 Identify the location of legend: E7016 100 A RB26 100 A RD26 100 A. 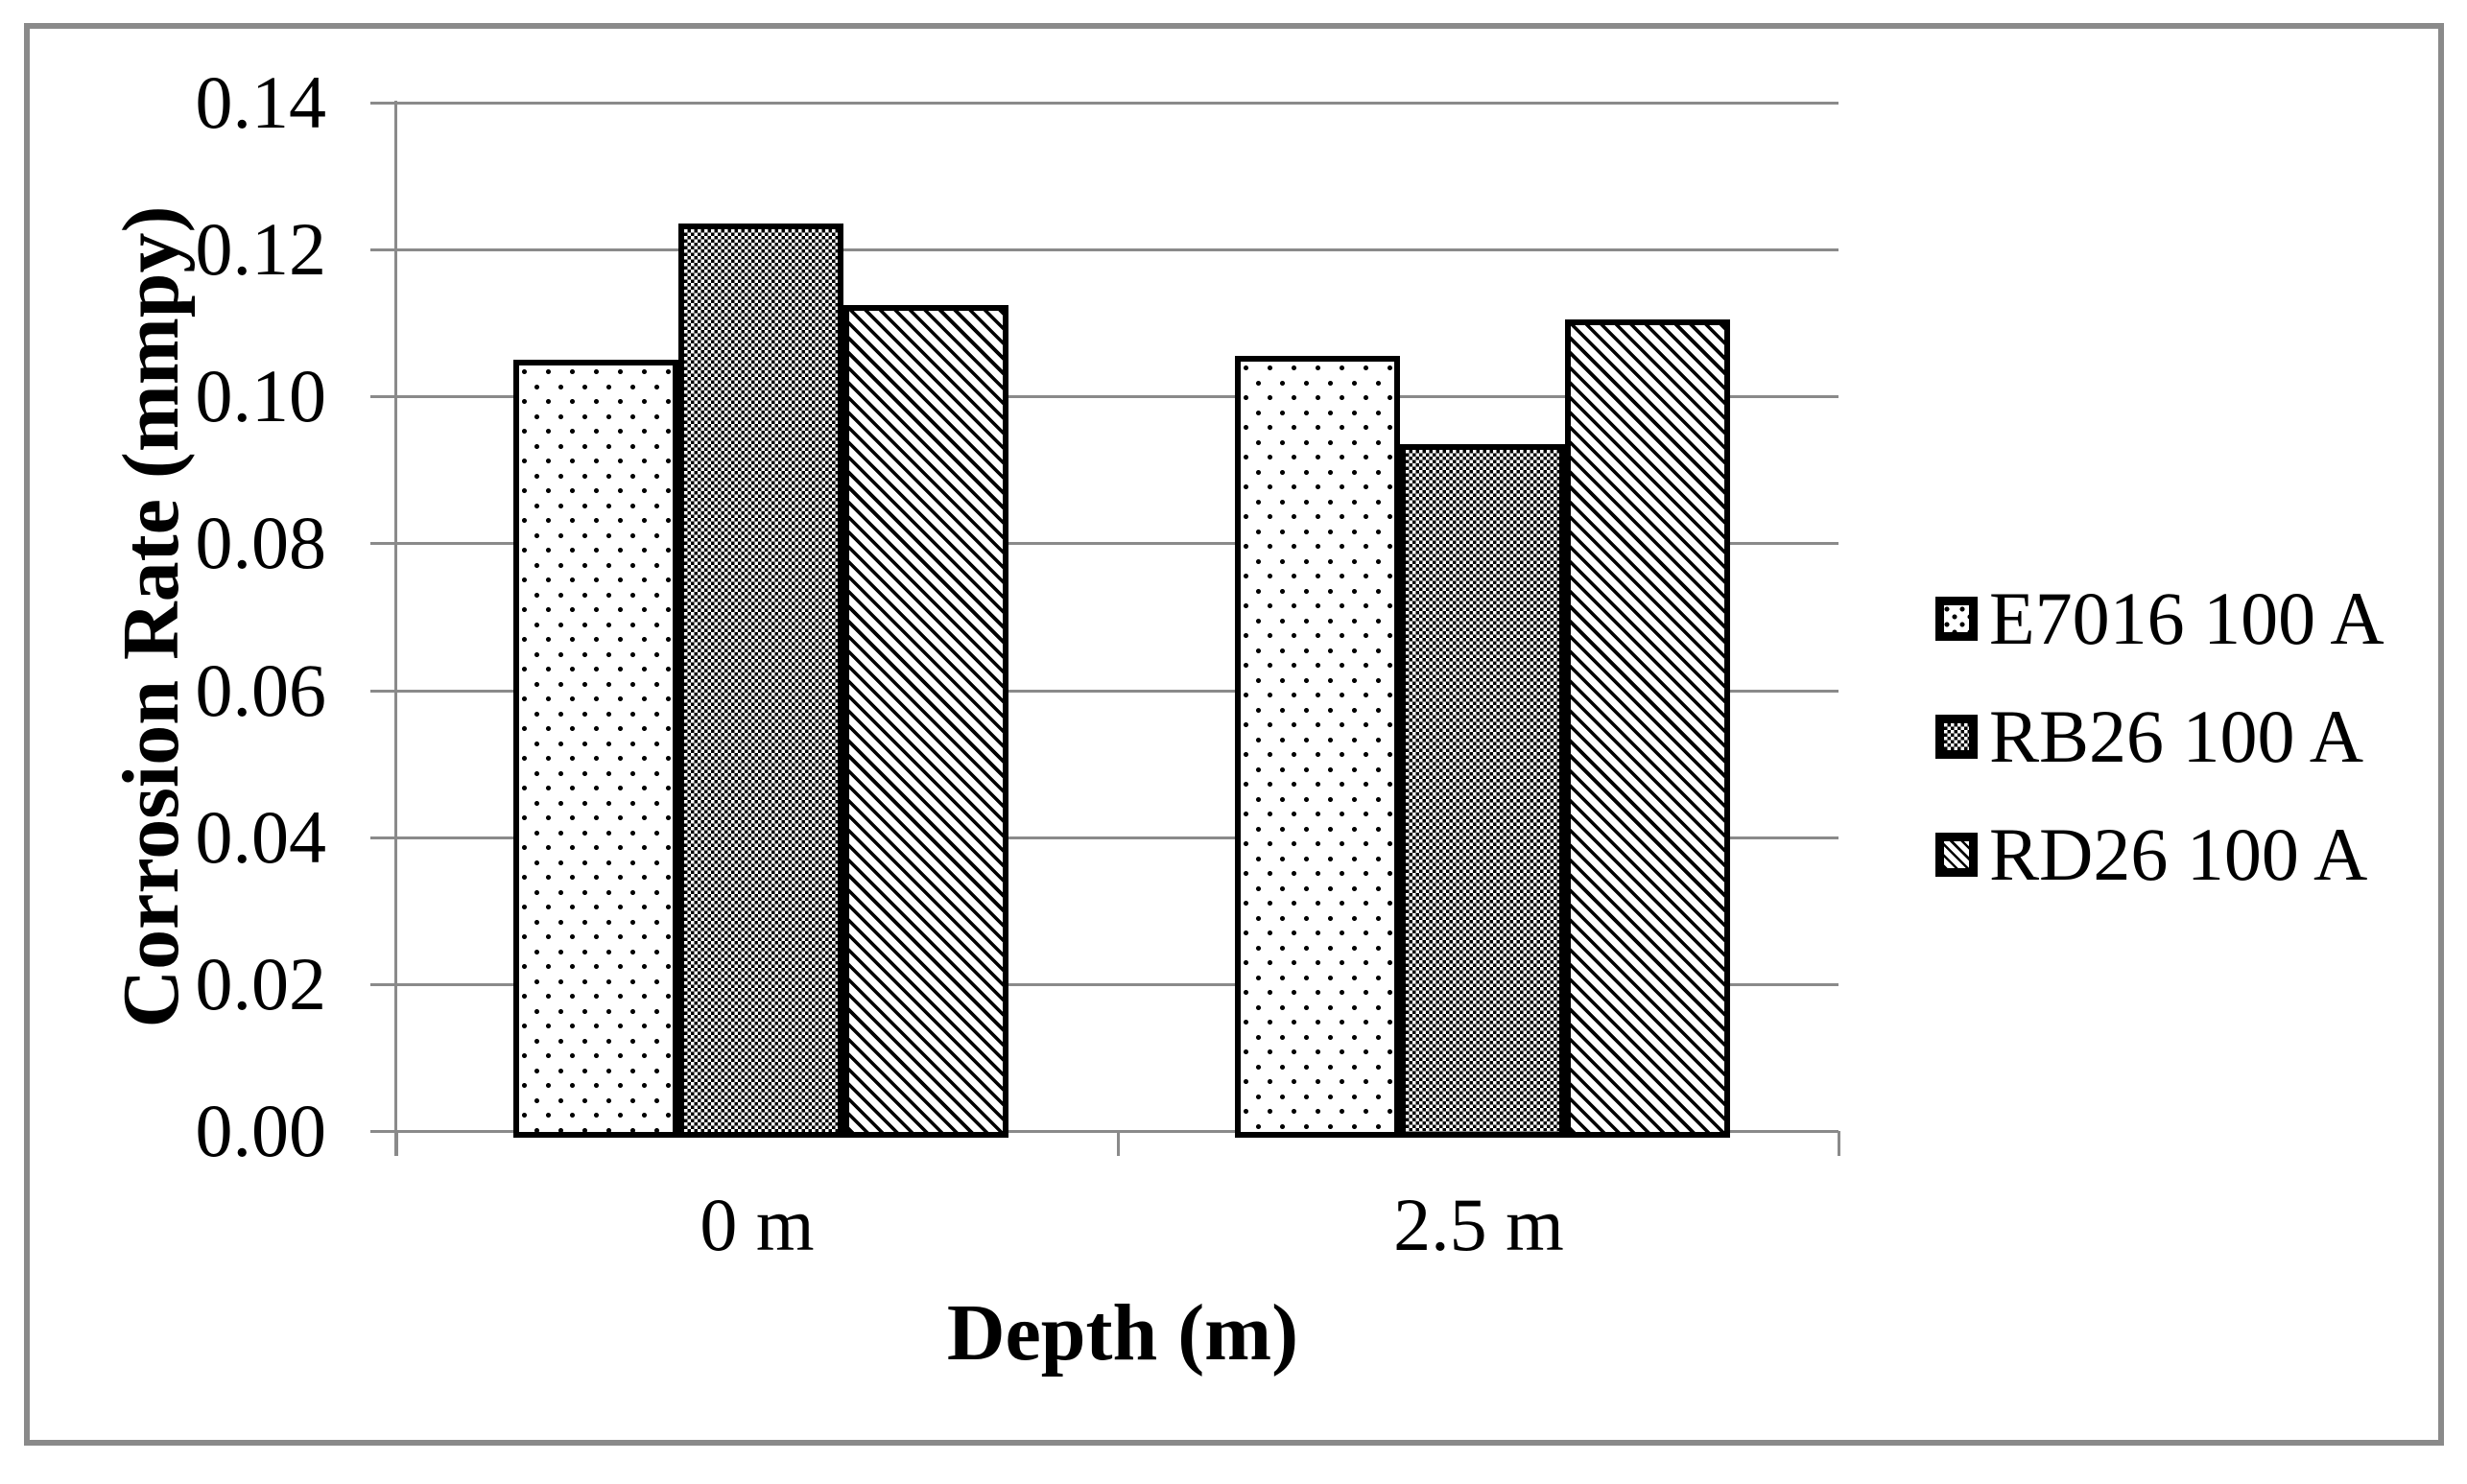
(2159, 762).